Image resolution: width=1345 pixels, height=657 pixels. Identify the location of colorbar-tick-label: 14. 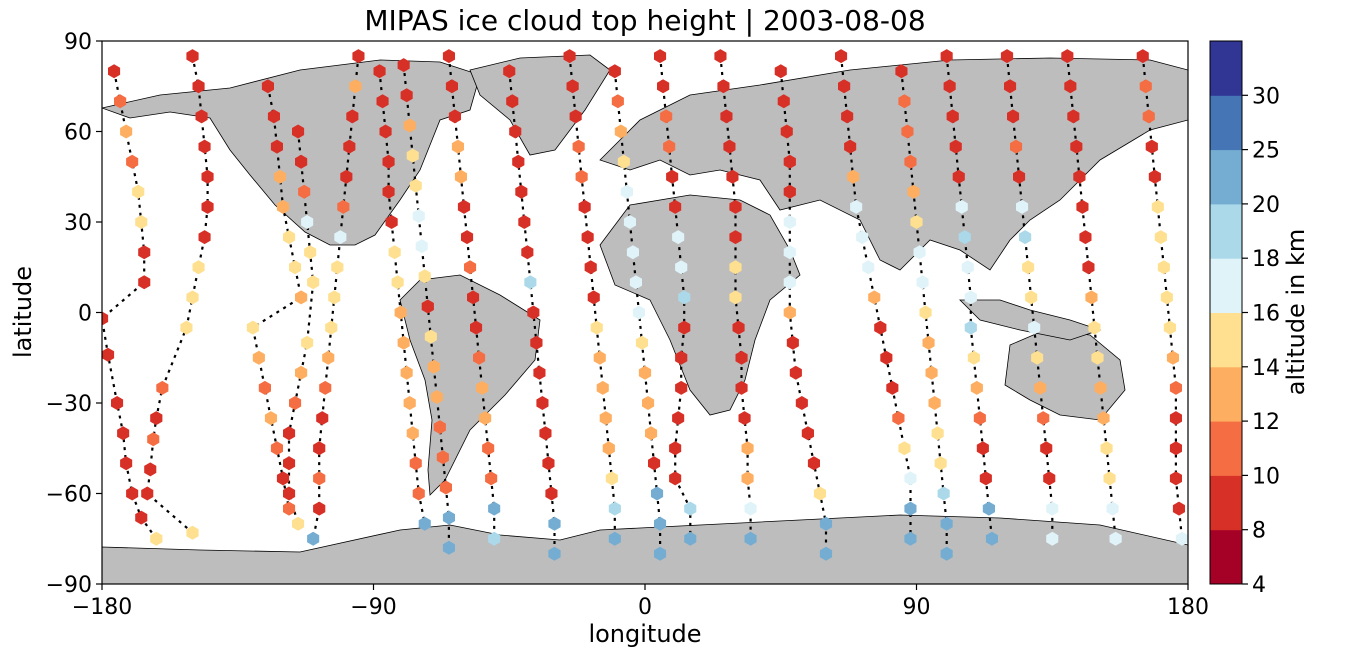
(1266, 368).